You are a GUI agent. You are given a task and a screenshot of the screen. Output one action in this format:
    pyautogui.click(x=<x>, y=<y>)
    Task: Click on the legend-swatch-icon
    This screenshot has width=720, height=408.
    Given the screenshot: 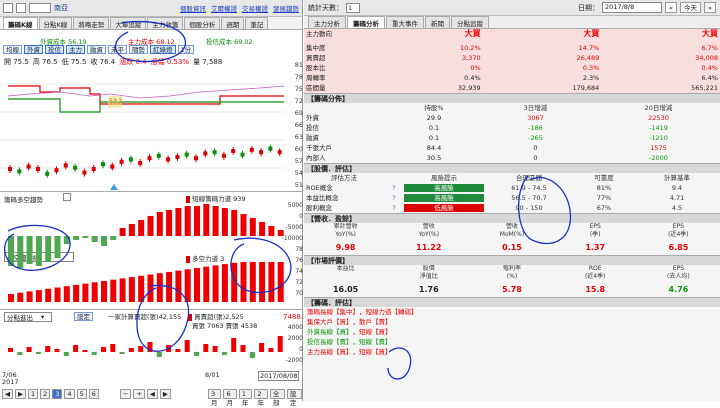 What is the action you would take?
    pyautogui.click(x=188, y=199)
    